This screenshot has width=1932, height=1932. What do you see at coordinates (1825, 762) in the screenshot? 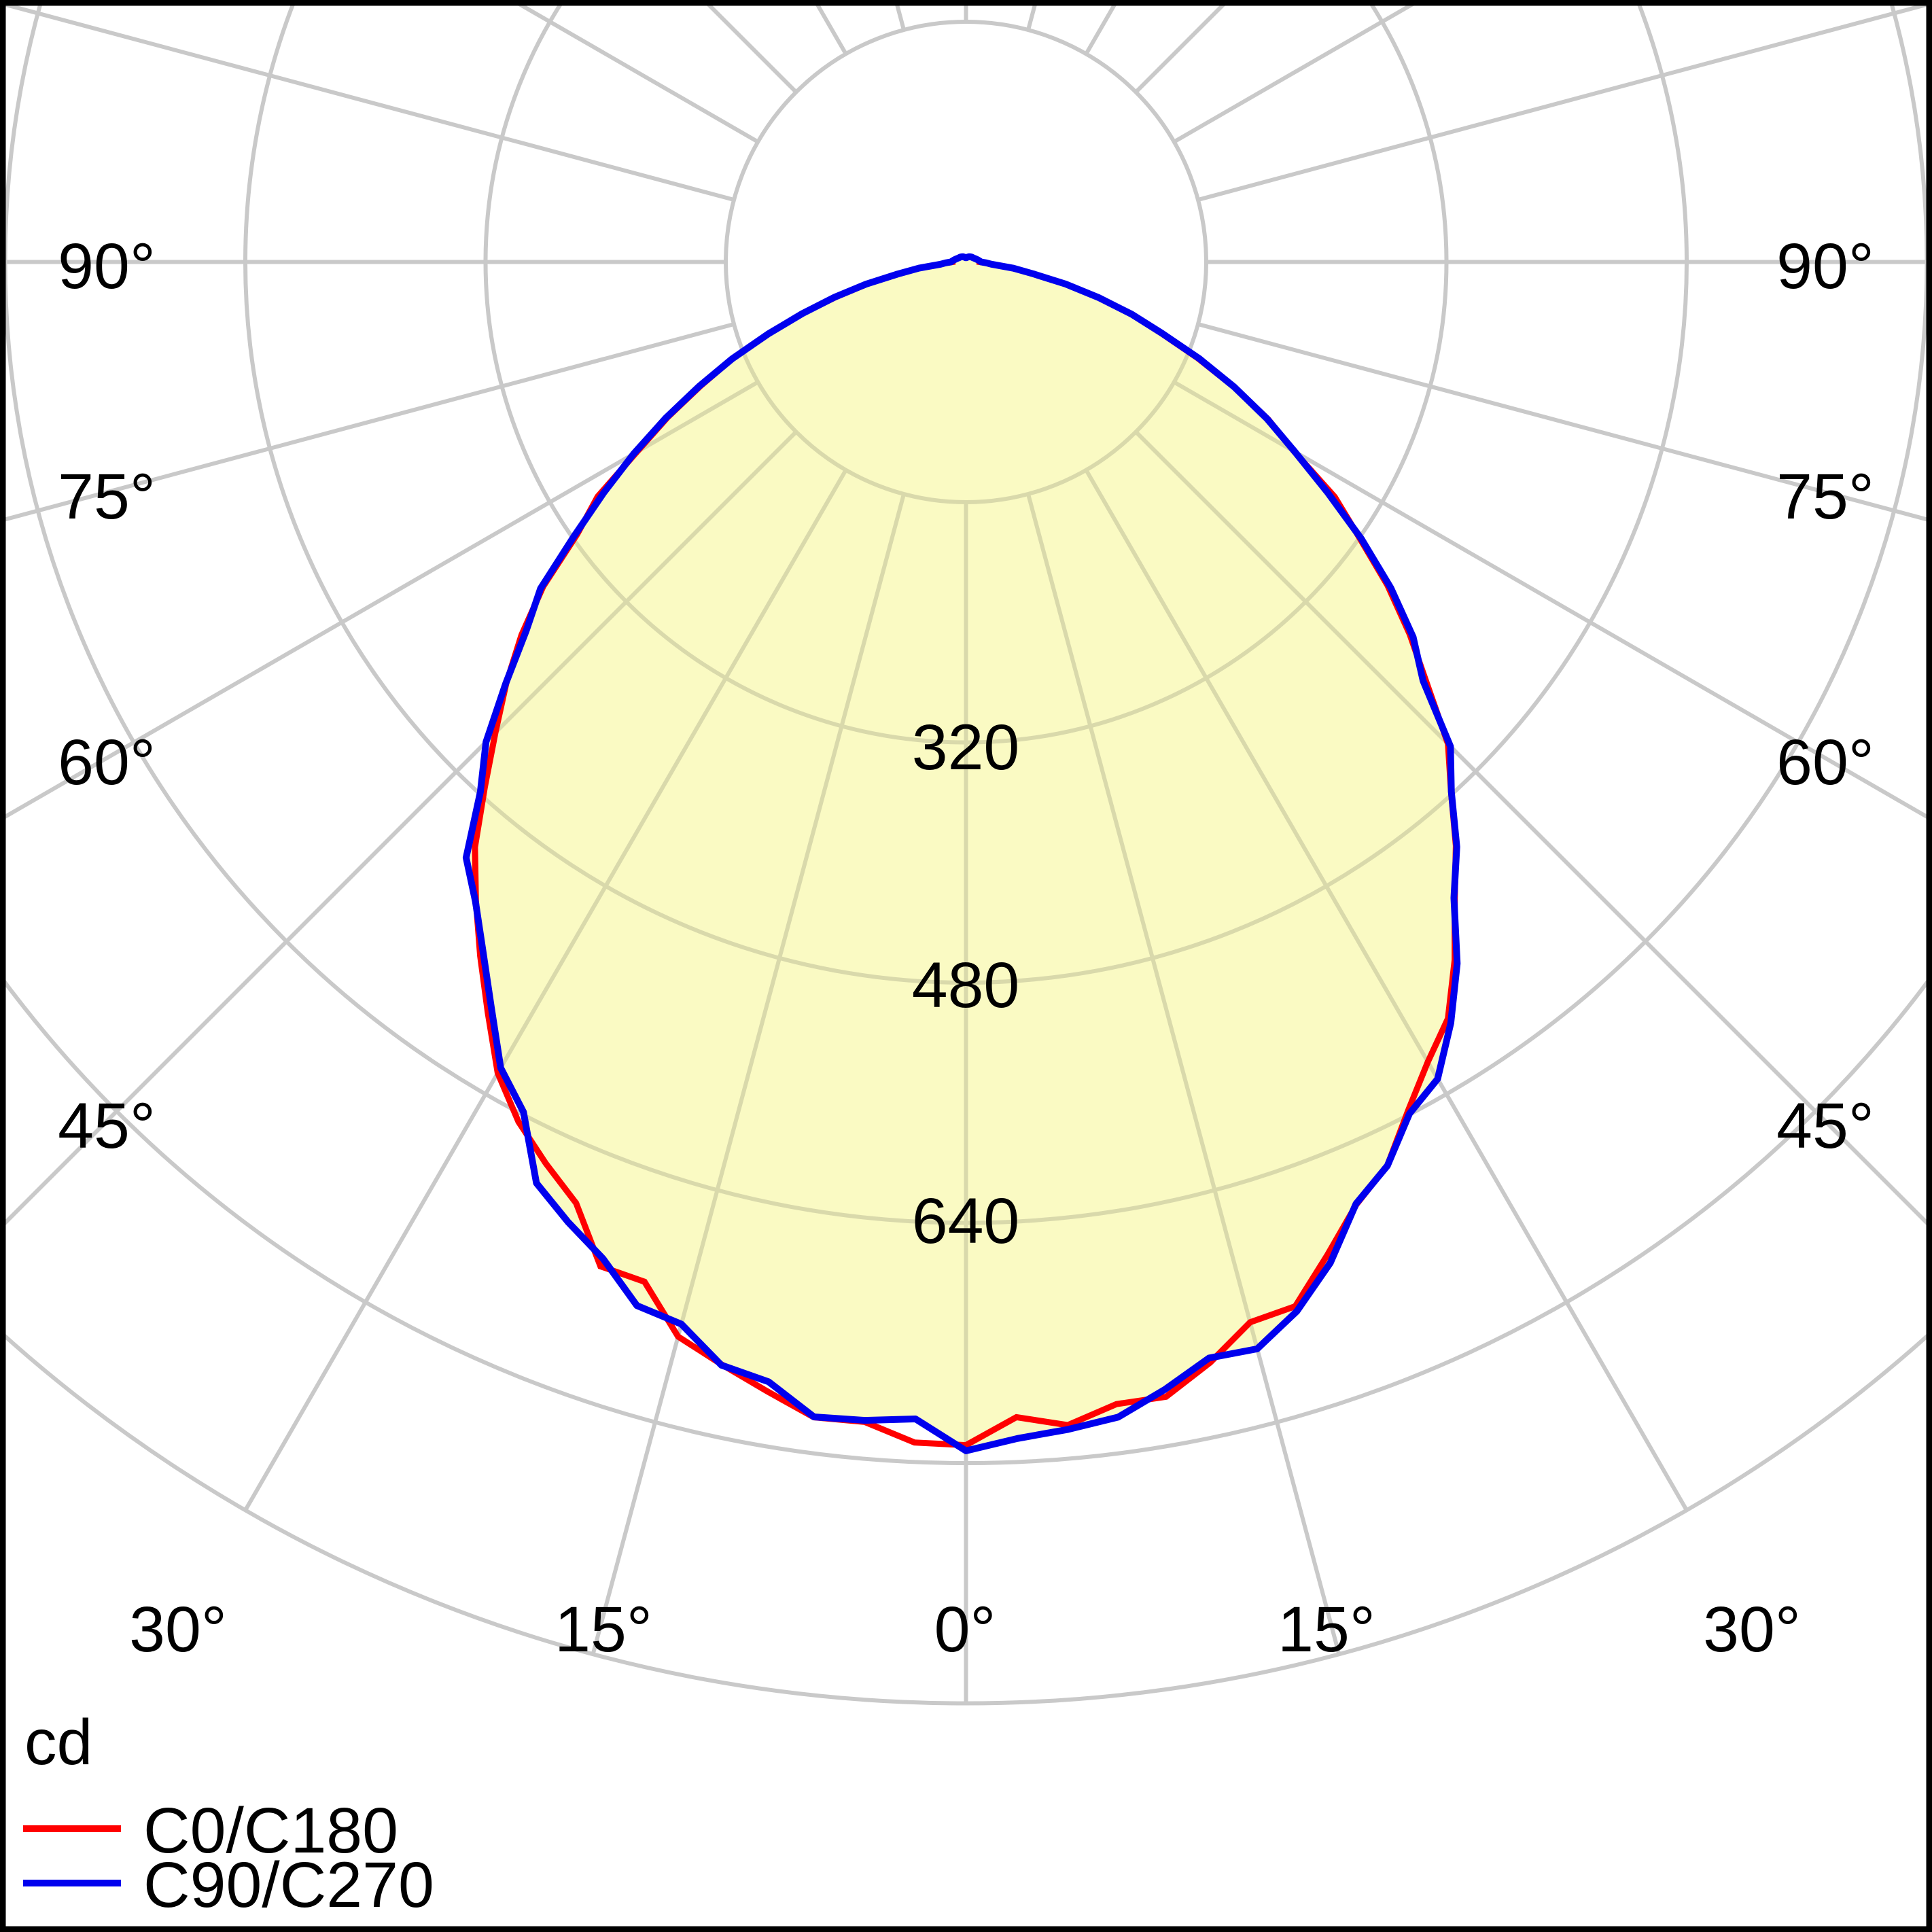
I see `angle-label-right-60: 60°` at bounding box center [1825, 762].